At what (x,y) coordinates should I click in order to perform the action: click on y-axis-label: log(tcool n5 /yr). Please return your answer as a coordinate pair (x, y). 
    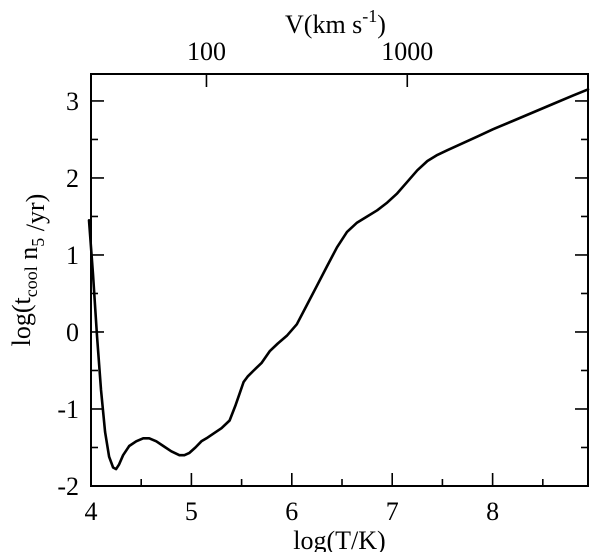
    Looking at the image, I should click on (28, 270).